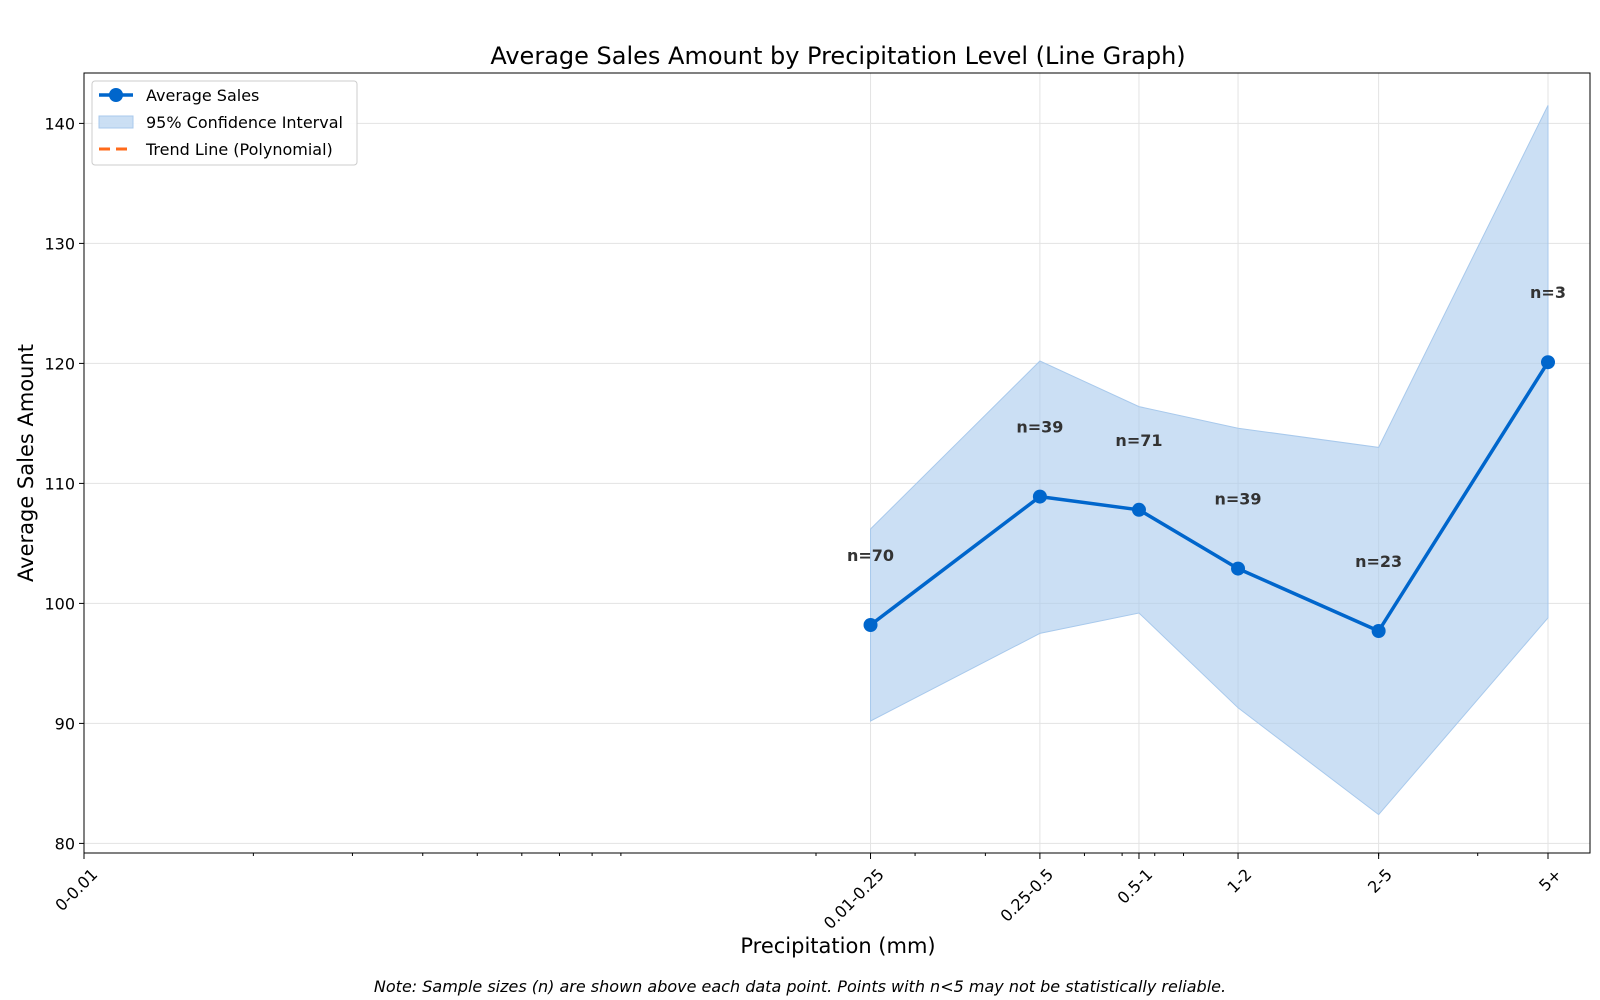 The width and height of the screenshot is (1600, 1000). I want to click on y-axis-ticks: 80 90 100 110 120 130 140, so click(64, 483).